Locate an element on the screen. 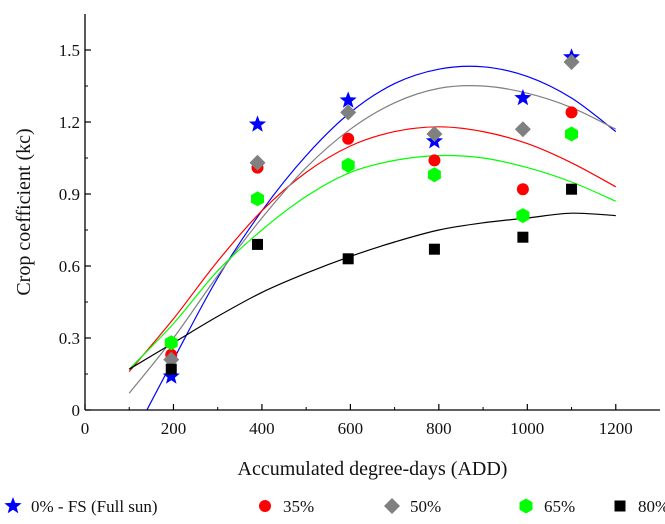 The height and width of the screenshot is (524, 665). legend-item-1: 35% is located at coordinates (286, 506).